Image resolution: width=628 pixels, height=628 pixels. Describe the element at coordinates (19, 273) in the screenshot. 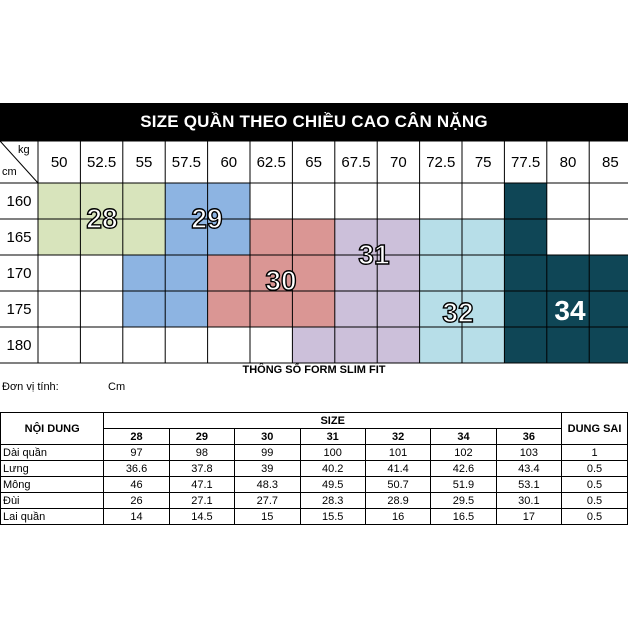

I see `height-label: 170` at that location.